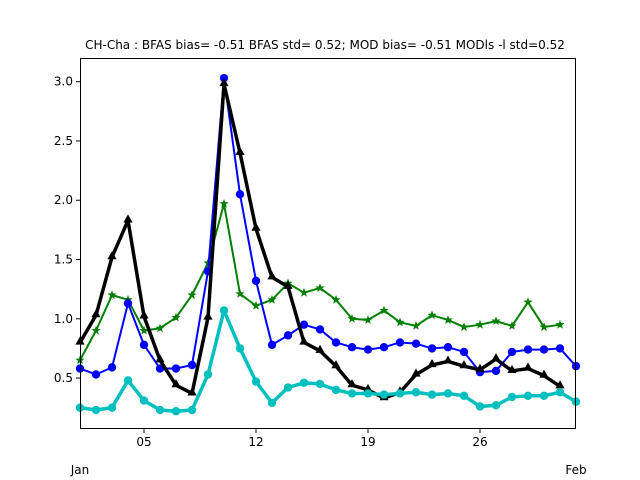  Describe the element at coordinates (63, 319) in the screenshot. I see `y-tick-label: 1.0` at that location.